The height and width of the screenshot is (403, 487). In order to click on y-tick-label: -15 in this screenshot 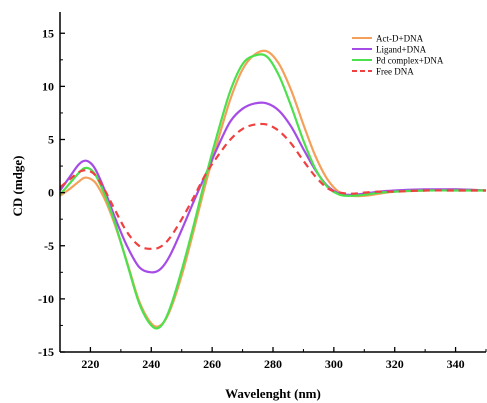, I will do `click(46, 352)`.